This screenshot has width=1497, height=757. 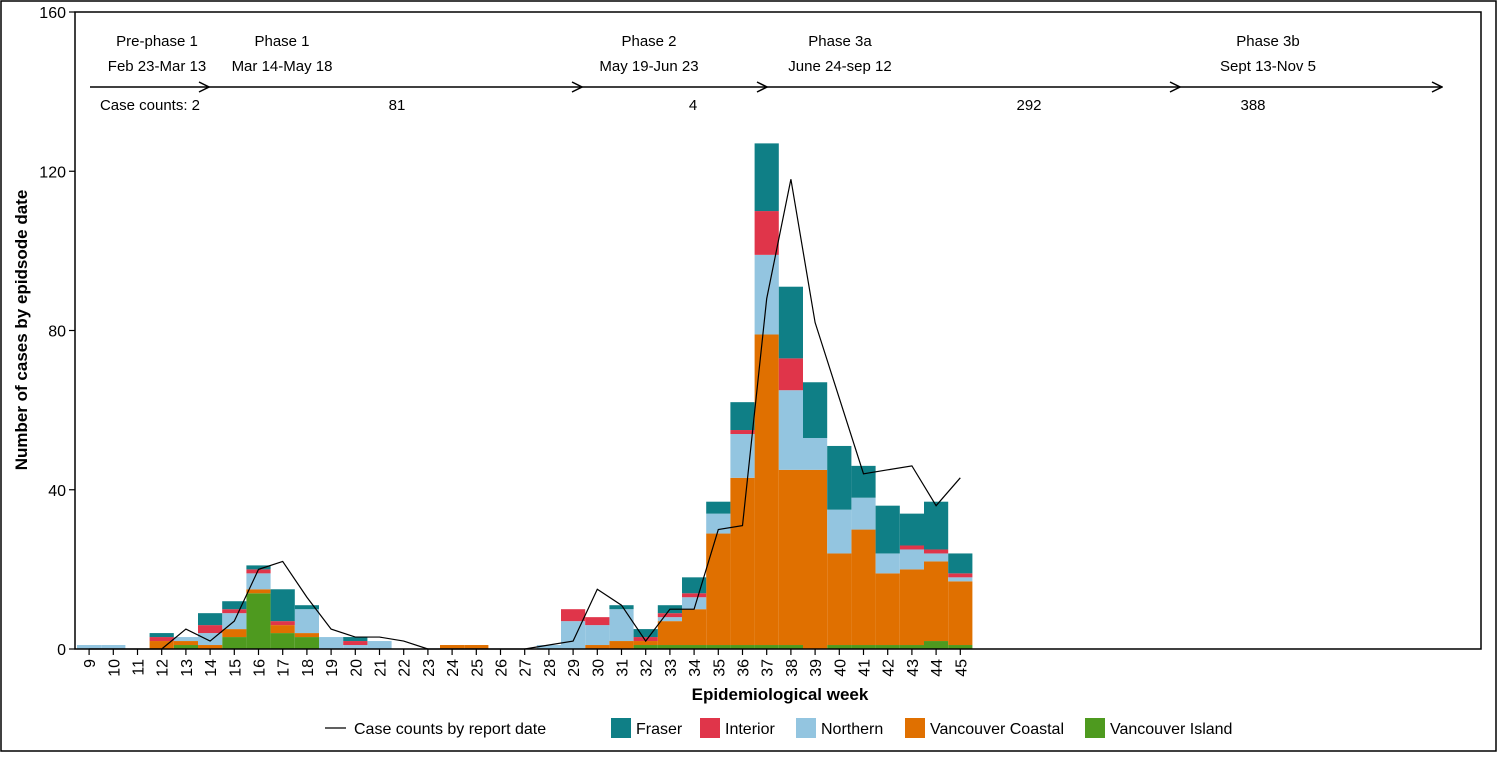 I want to click on x-tick-label-28: 28, so click(x=550, y=668).